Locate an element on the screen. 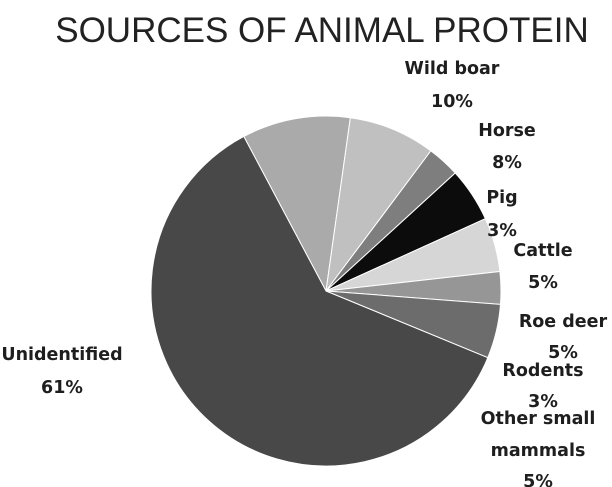 The width and height of the screenshot is (612, 487). data-label-other-small-mammals: Other small mammals 5% is located at coordinates (538, 448).